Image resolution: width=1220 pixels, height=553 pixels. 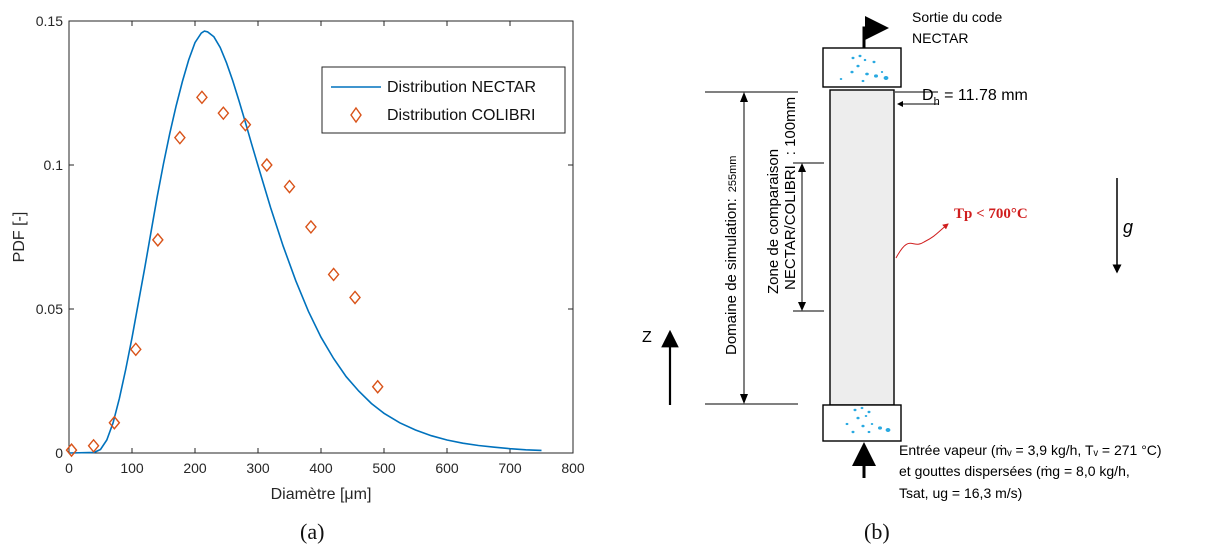 What do you see at coordinates (1014, 471) in the screenshot?
I see `inlet-label-line2: et gouttes dispersées (ṁg = 8,0 kg/h,` at bounding box center [1014, 471].